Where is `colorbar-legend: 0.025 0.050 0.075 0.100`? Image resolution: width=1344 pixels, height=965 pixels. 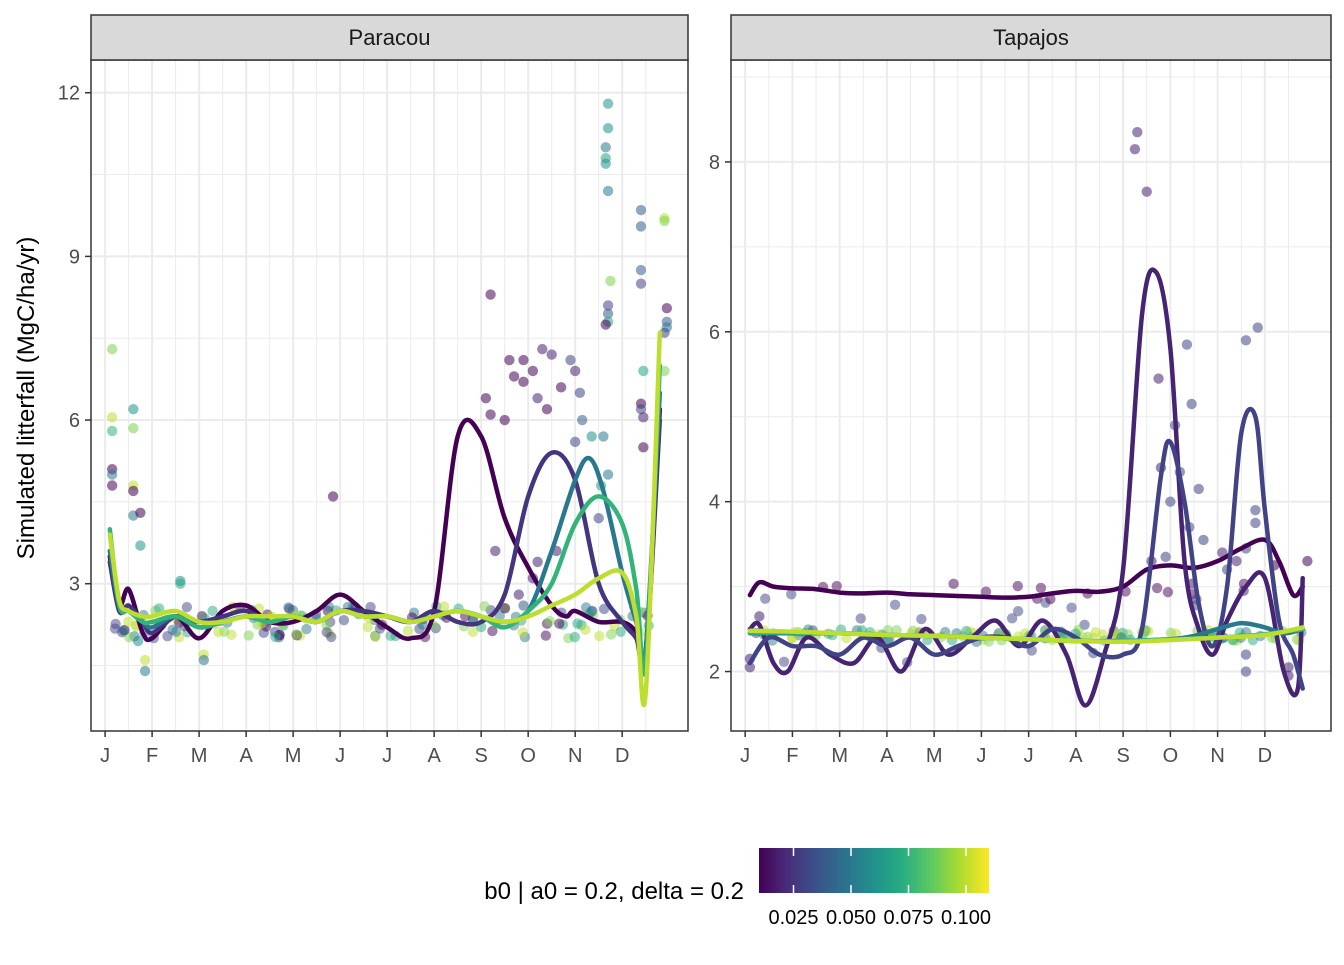 colorbar-legend: 0.025 0.050 0.075 0.100 is located at coordinates (875, 888).